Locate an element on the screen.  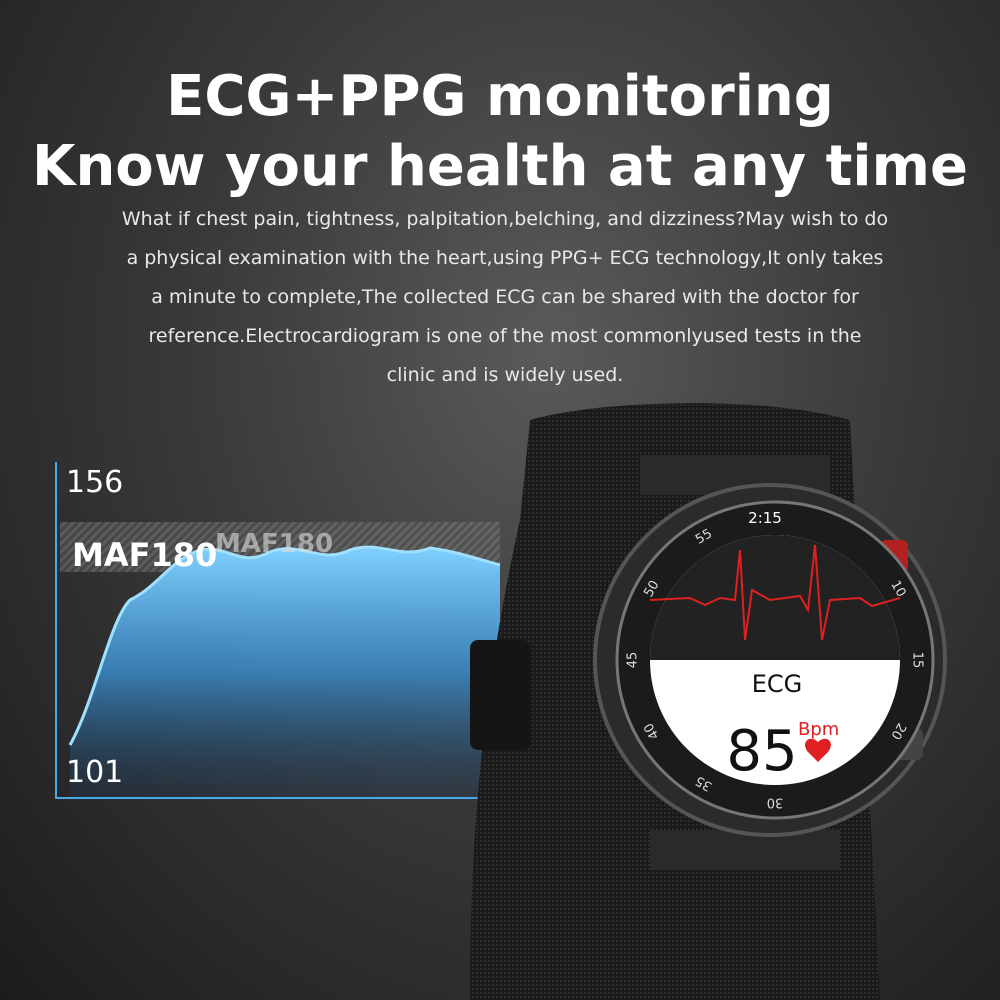
tag: MAF180 is located at coordinates (144, 555).